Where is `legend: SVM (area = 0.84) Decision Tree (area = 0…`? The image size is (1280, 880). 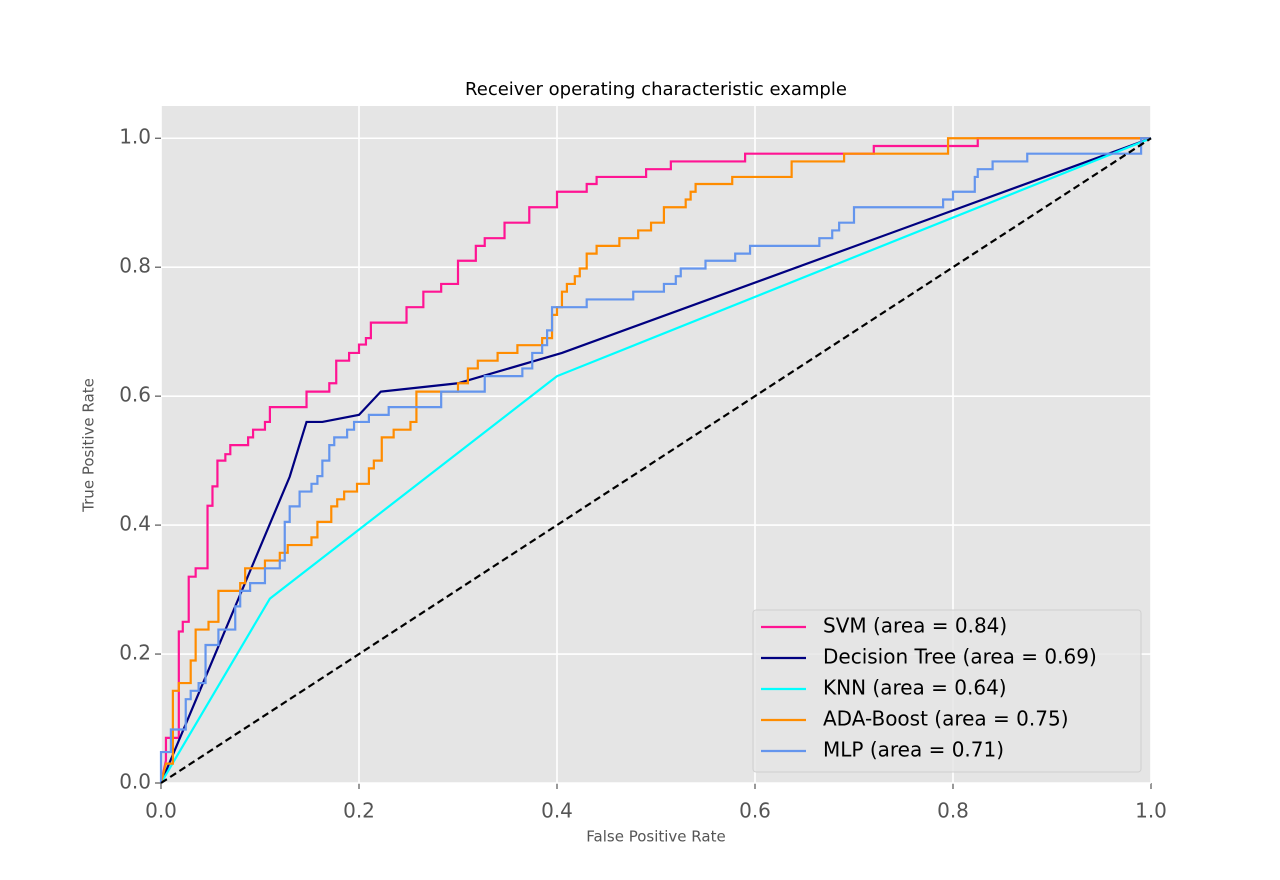
legend: SVM (area = 0.84) Decision Tree (area = 0… is located at coordinates (947, 691).